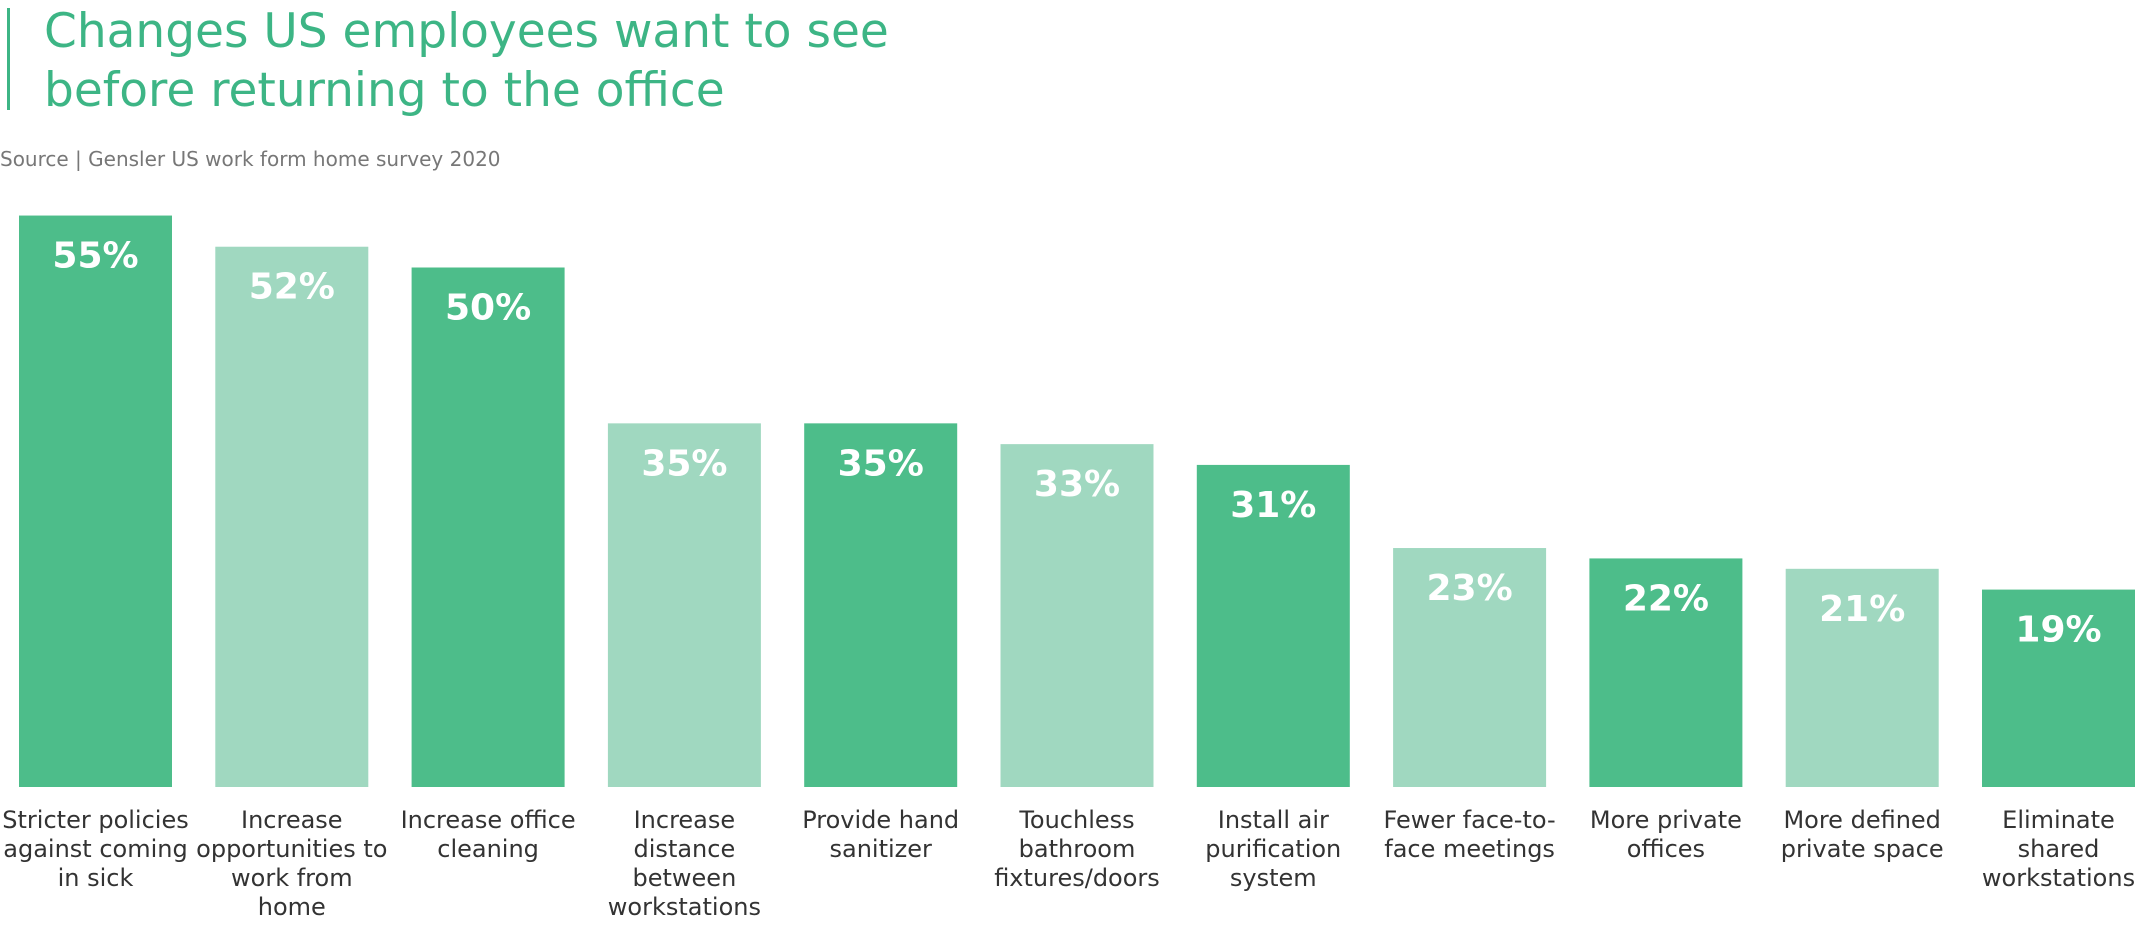 The width and height of the screenshot is (2155, 950). I want to click on category-label: More defined private space, so click(1862, 834).